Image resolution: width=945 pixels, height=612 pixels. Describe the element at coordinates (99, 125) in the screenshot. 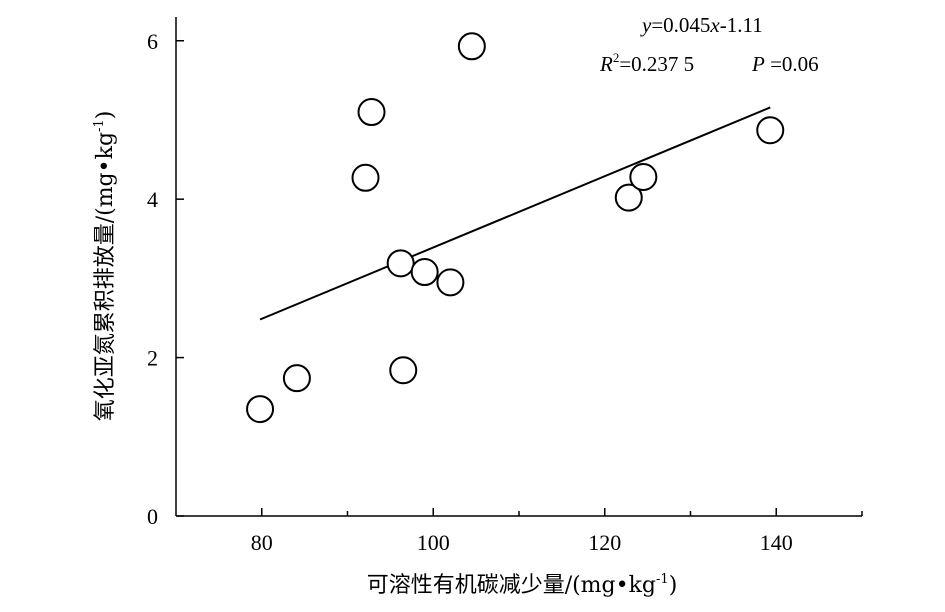

I see `y-title-sup: -1` at that location.